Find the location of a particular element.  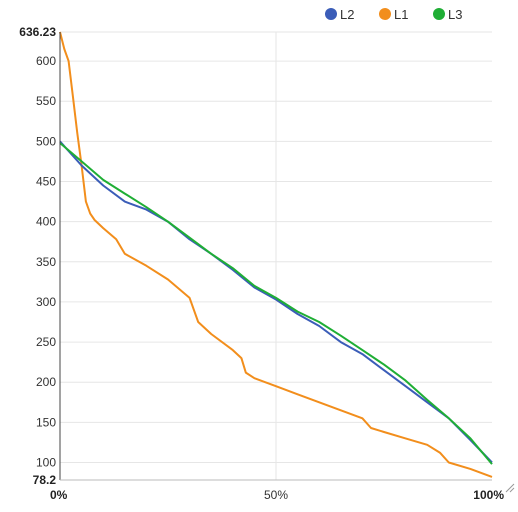

legend: L2 L1 L3 is located at coordinates (393, 14).